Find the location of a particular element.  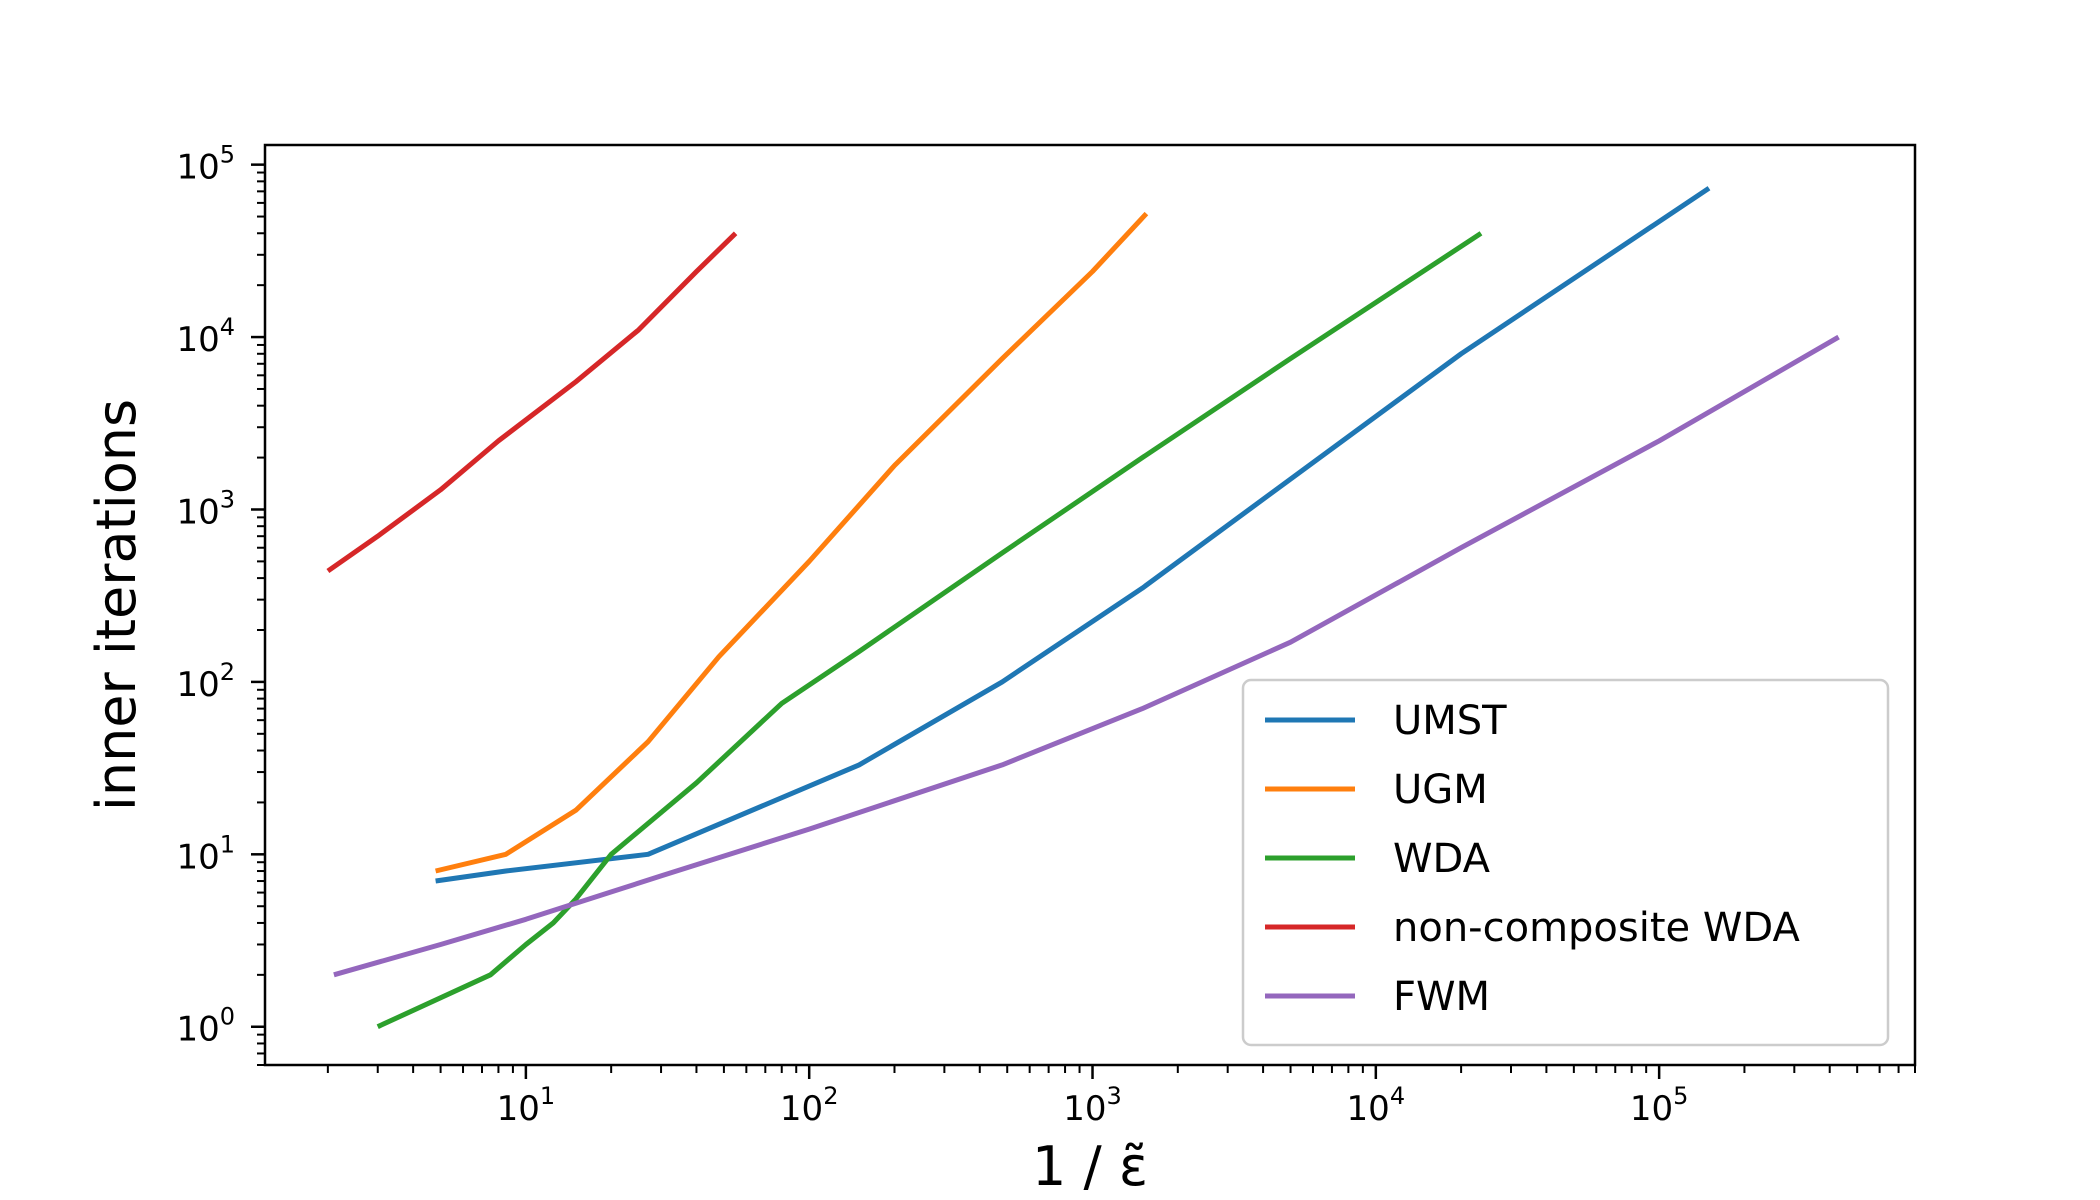

legend: UMST UGM WDA non-composite WDA FWM is located at coordinates (1565, 862).